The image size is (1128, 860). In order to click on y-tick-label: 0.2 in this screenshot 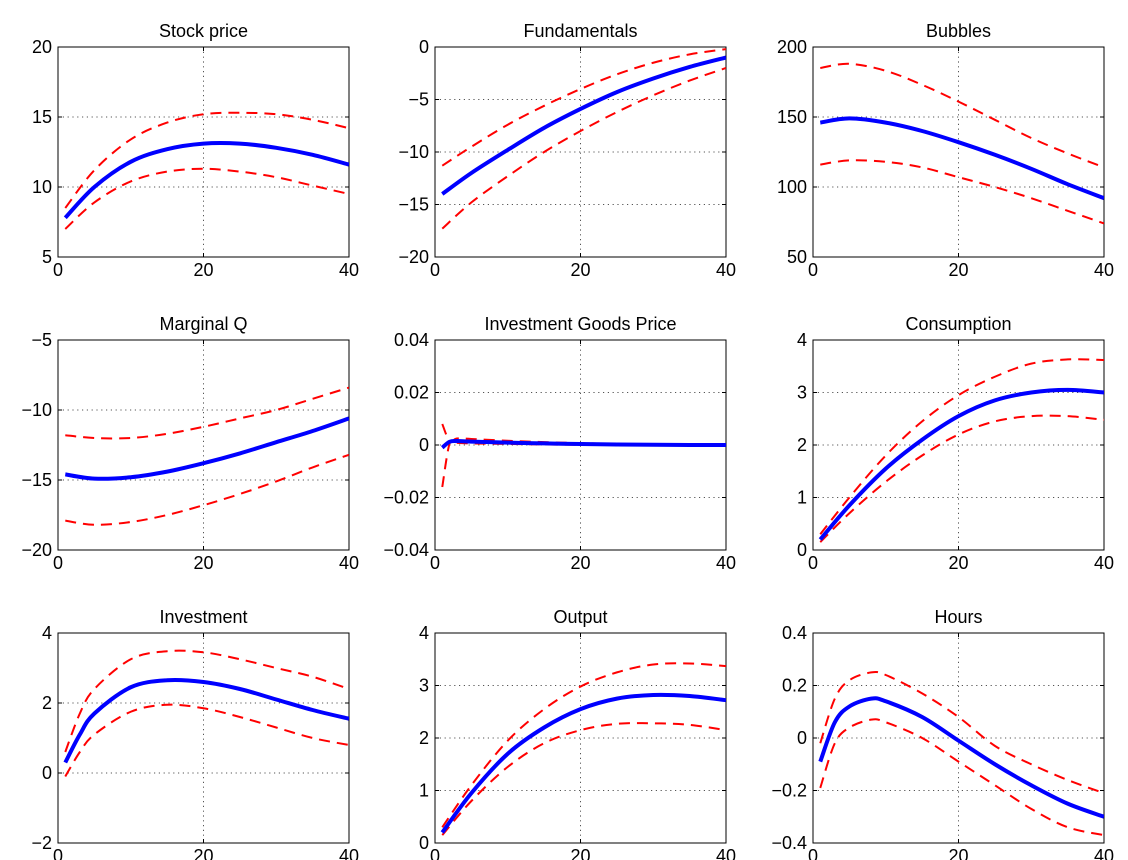, I will do `click(794, 686)`.